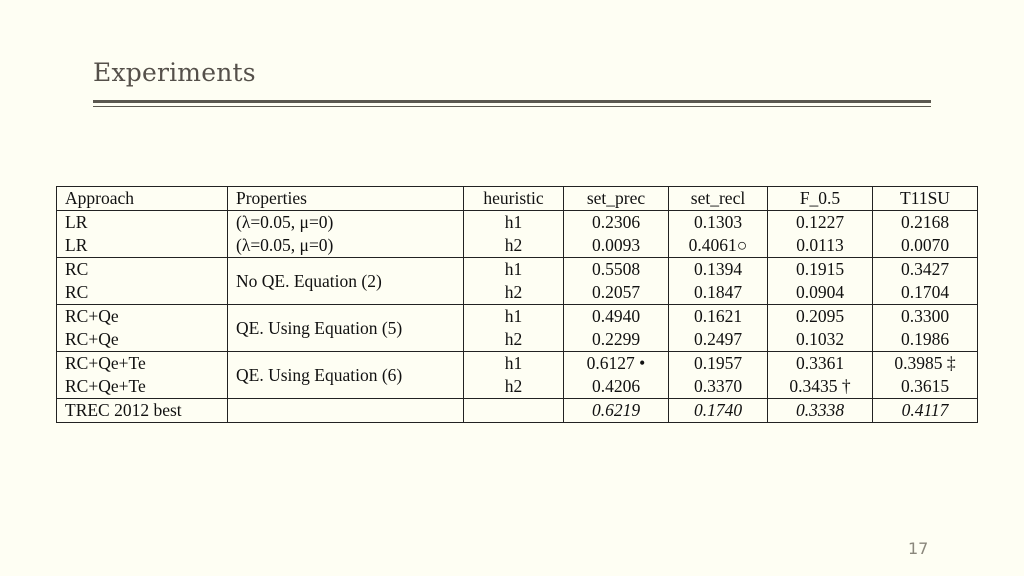 Image resolution: width=1024 pixels, height=576 pixels. I want to click on cell-set-prec: 0.4940, so click(616, 316).